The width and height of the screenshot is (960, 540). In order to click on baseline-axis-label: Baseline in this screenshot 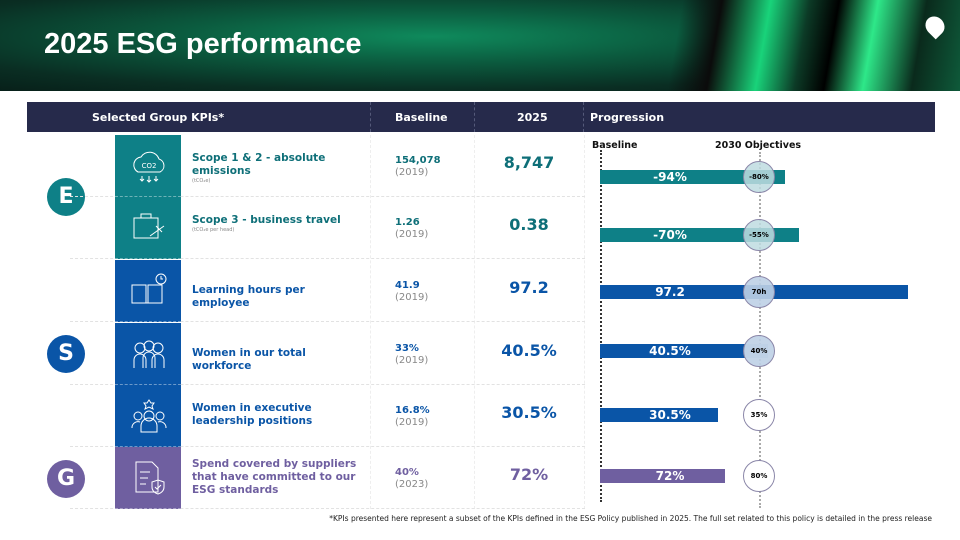, I will do `click(615, 145)`.